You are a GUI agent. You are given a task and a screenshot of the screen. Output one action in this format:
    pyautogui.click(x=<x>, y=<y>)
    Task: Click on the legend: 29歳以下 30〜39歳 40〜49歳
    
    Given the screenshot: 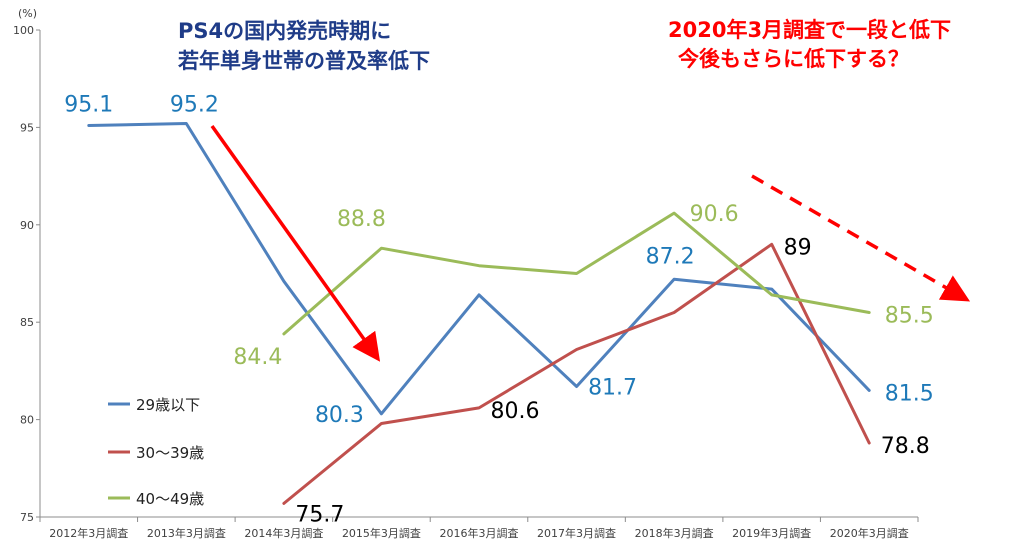 What is the action you would take?
    pyautogui.click(x=156, y=452)
    